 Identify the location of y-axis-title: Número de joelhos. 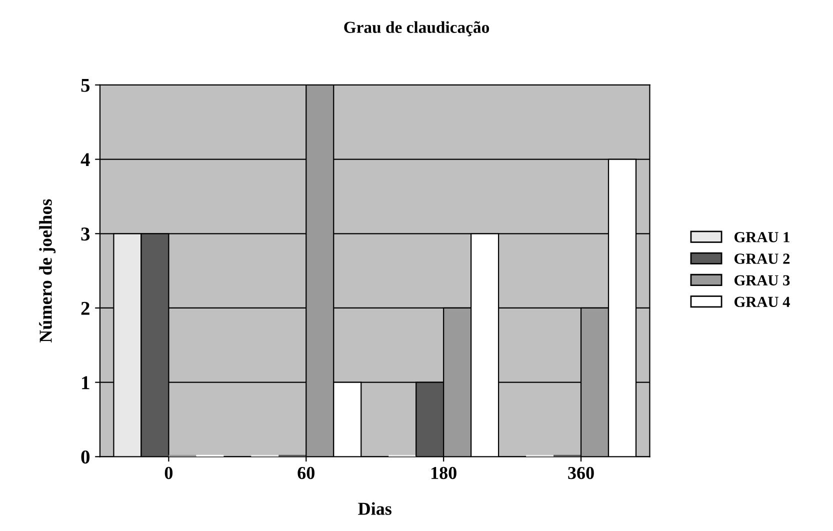
(47, 271).